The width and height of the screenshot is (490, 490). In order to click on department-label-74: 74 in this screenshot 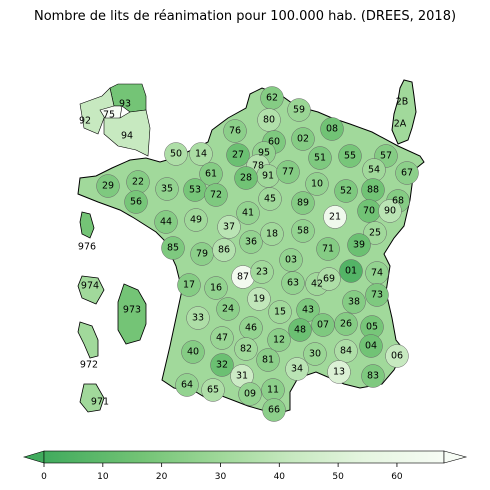, I will do `click(377, 273)`.